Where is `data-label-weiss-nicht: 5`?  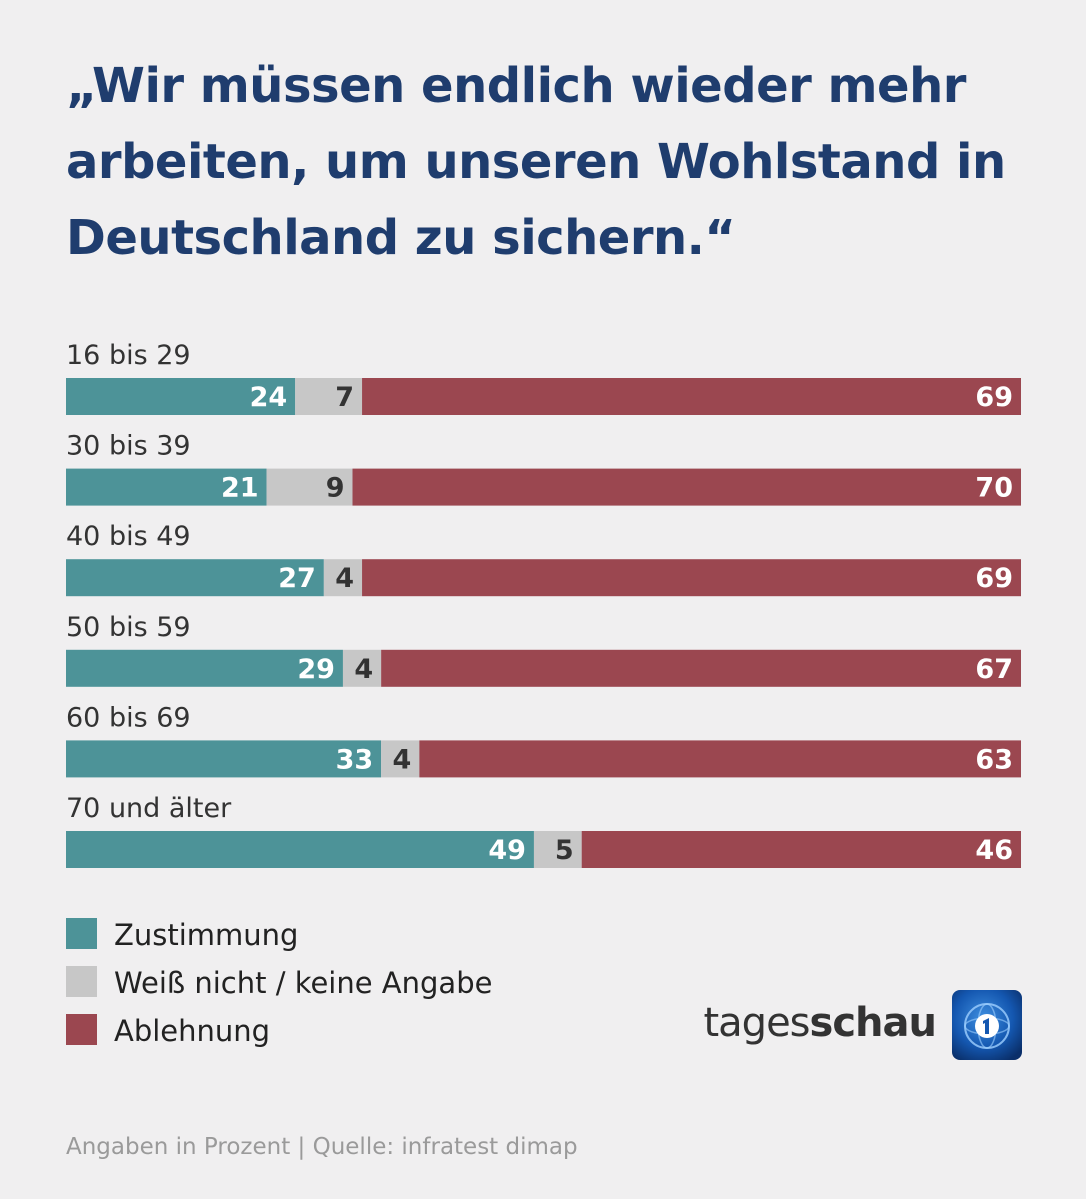 data-label-weiss-nicht: 5 is located at coordinates (564, 850).